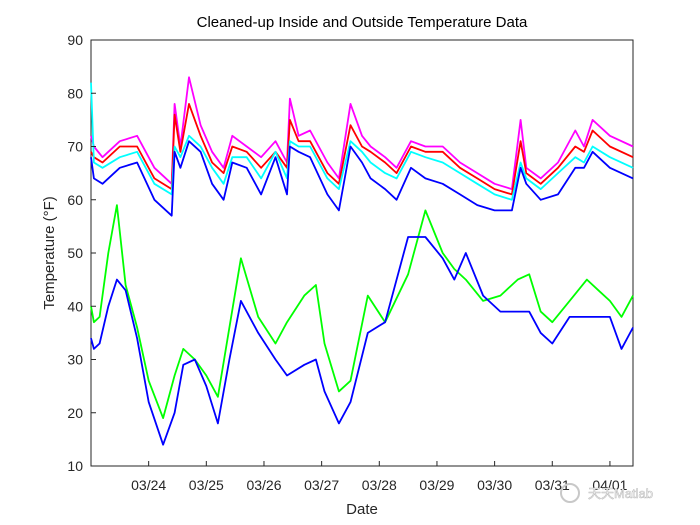 Image resolution: width=700 pixels, height=525 pixels. I want to click on y-tick-label: 70, so click(75, 147).